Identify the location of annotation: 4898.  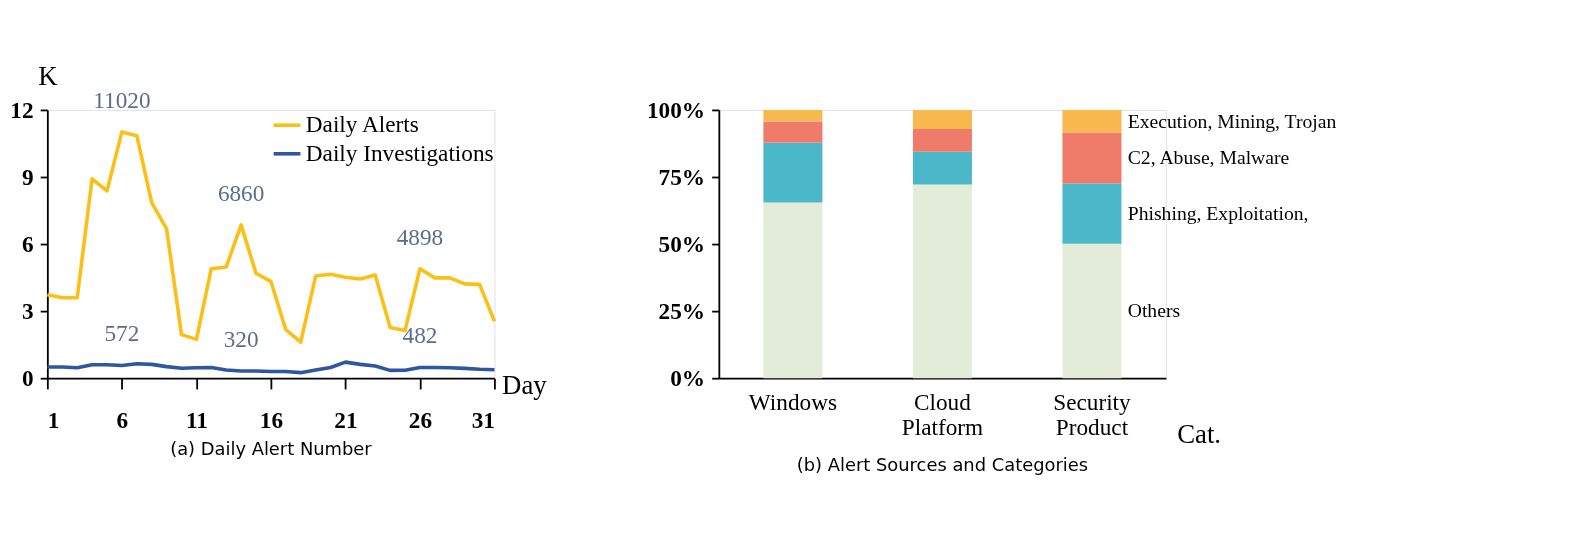
(420, 236).